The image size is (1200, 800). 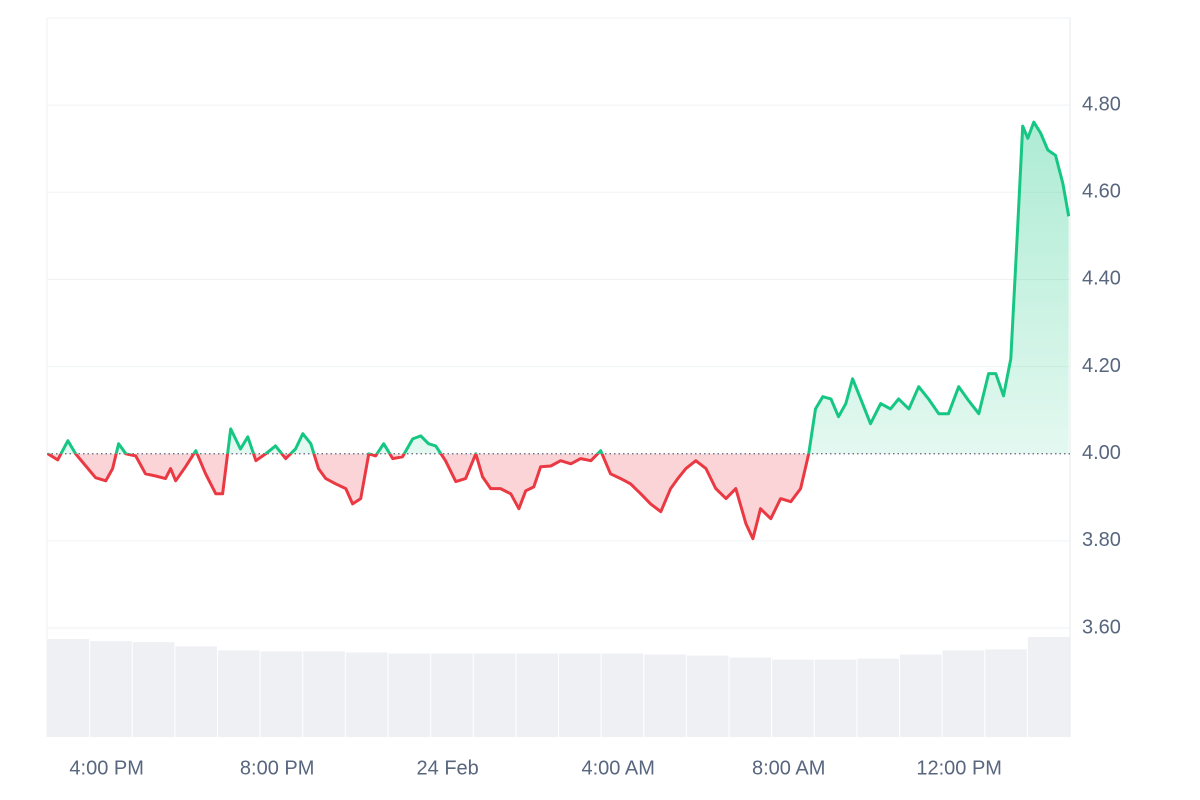 What do you see at coordinates (277, 768) in the screenshot?
I see `x-tick-label: 8:00 PM` at bounding box center [277, 768].